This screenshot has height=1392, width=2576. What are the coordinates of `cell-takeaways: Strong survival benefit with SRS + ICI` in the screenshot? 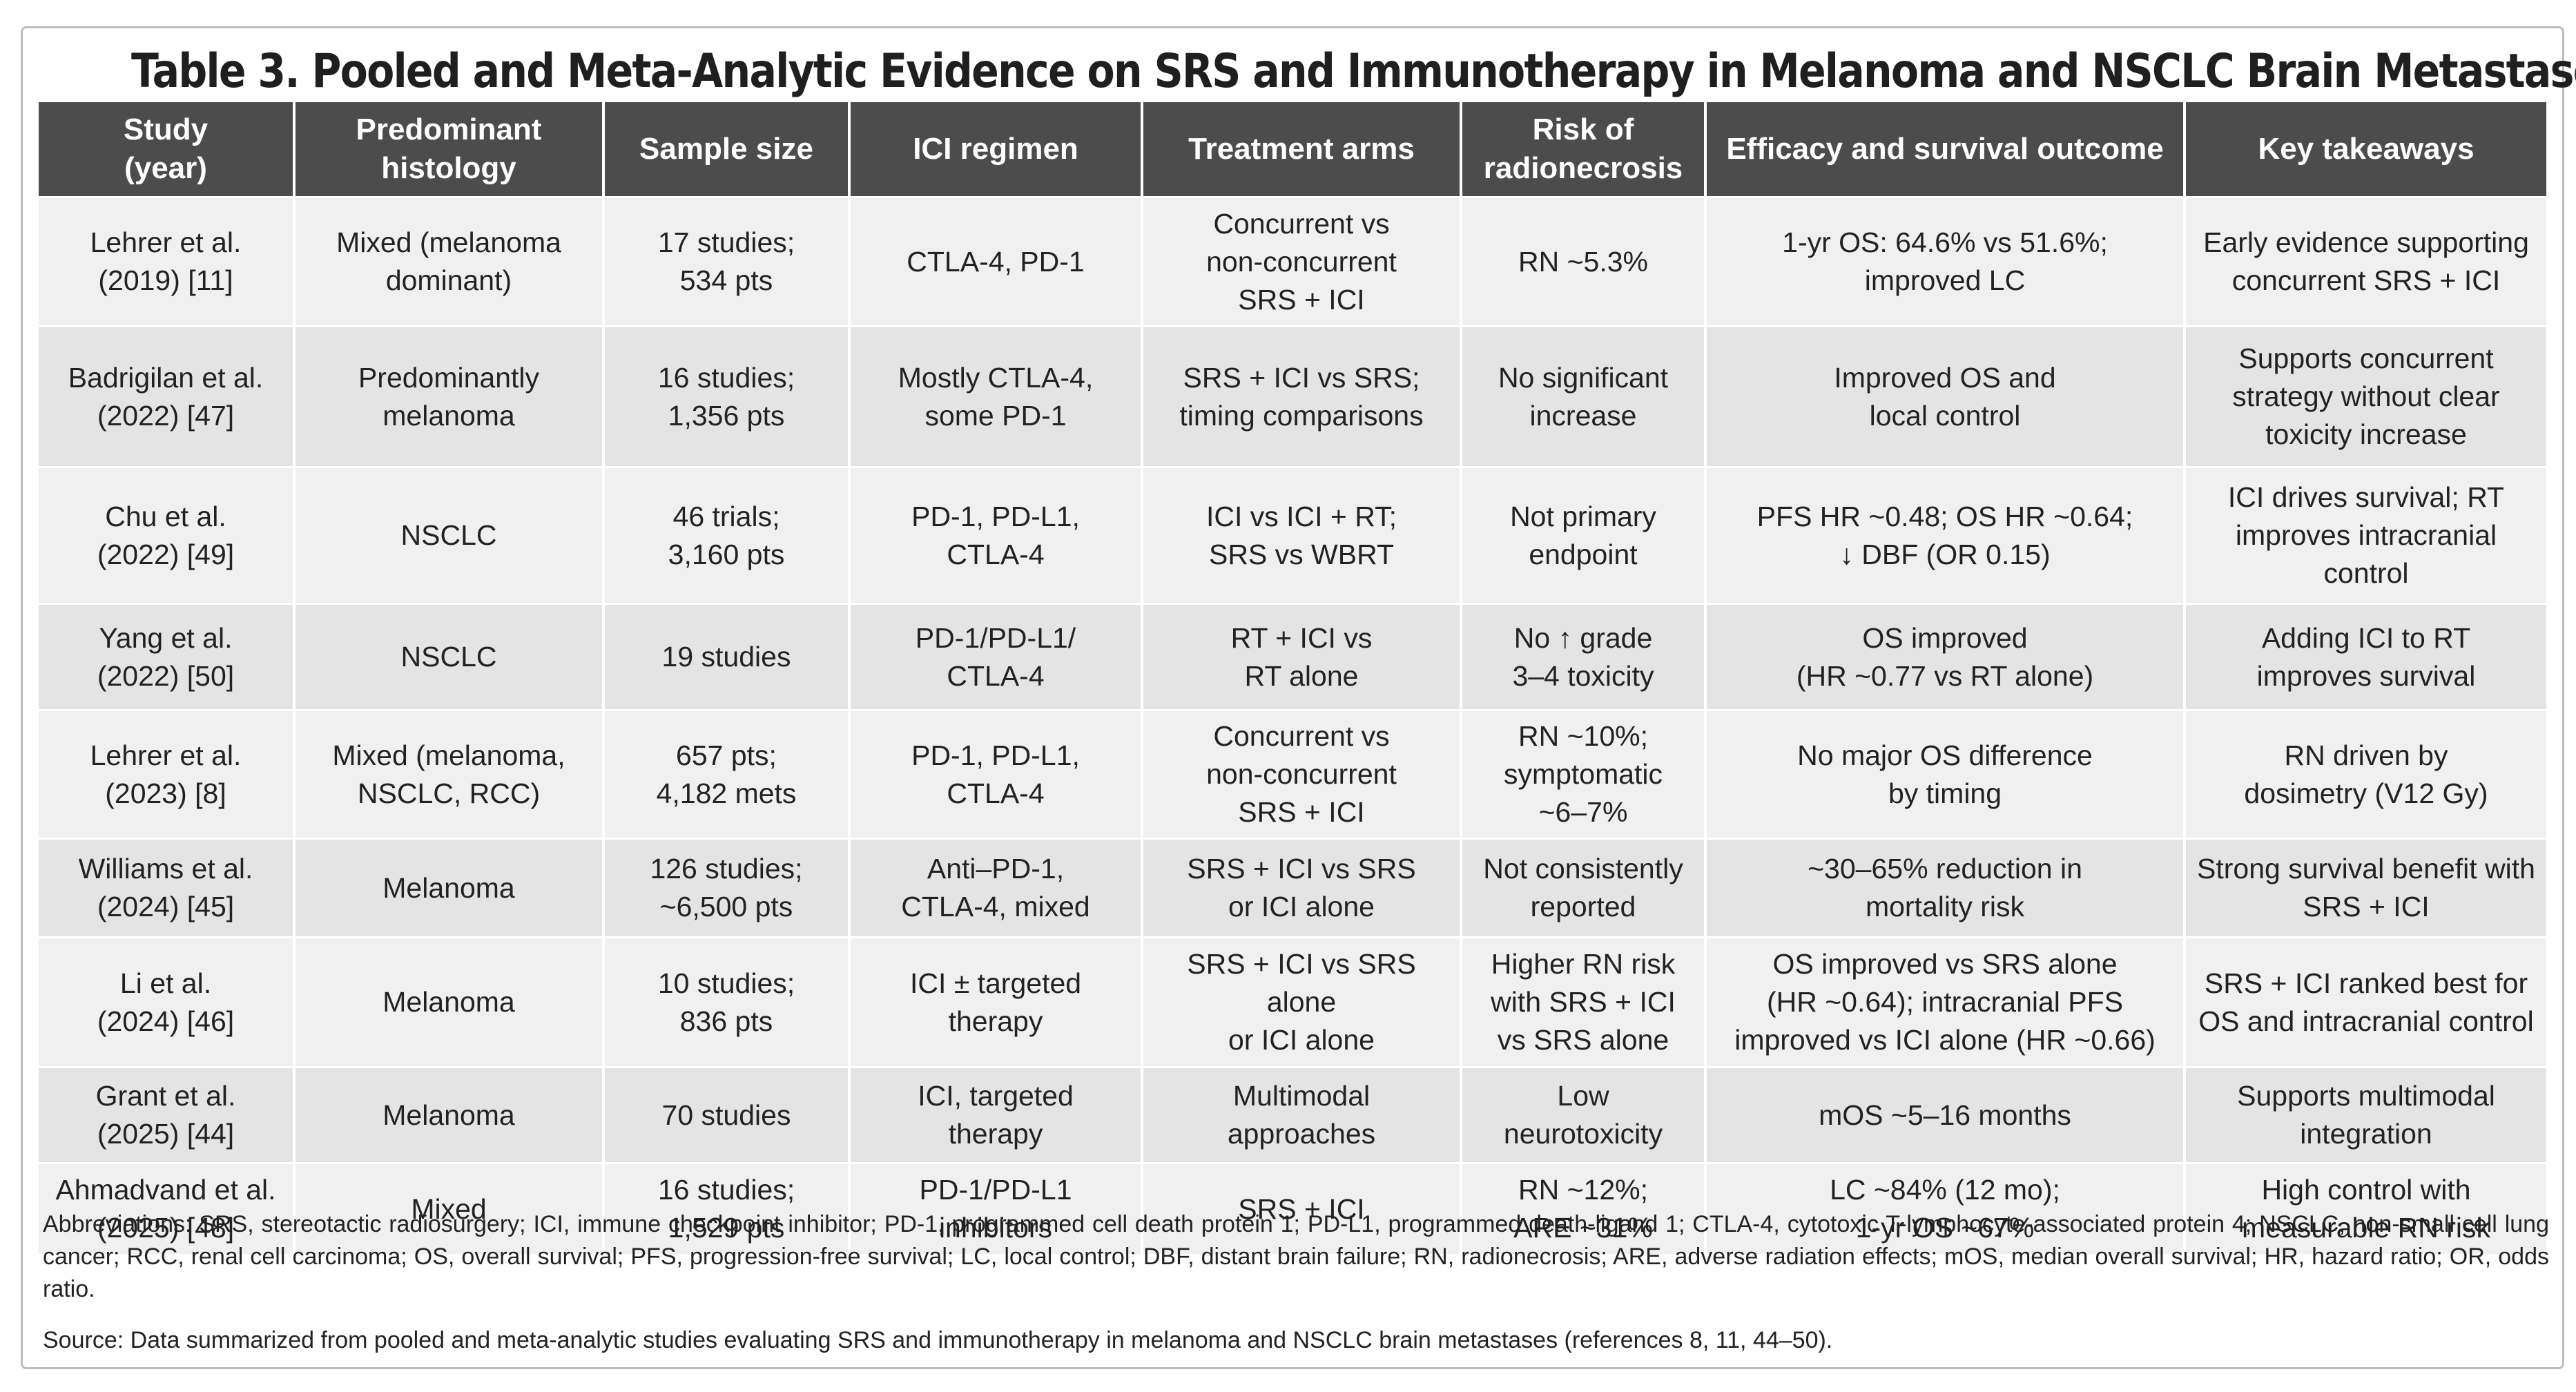 It's located at (2366, 888).